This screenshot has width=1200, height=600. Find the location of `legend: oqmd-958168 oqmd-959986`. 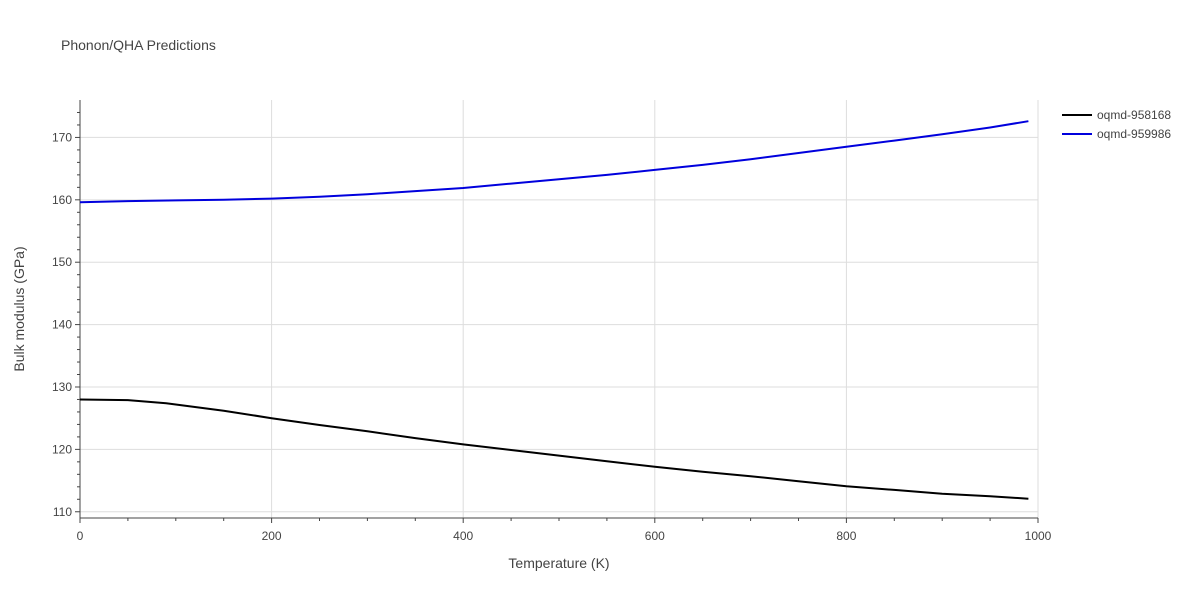

legend: oqmd-958168 oqmd-959986 is located at coordinates (1116, 124).